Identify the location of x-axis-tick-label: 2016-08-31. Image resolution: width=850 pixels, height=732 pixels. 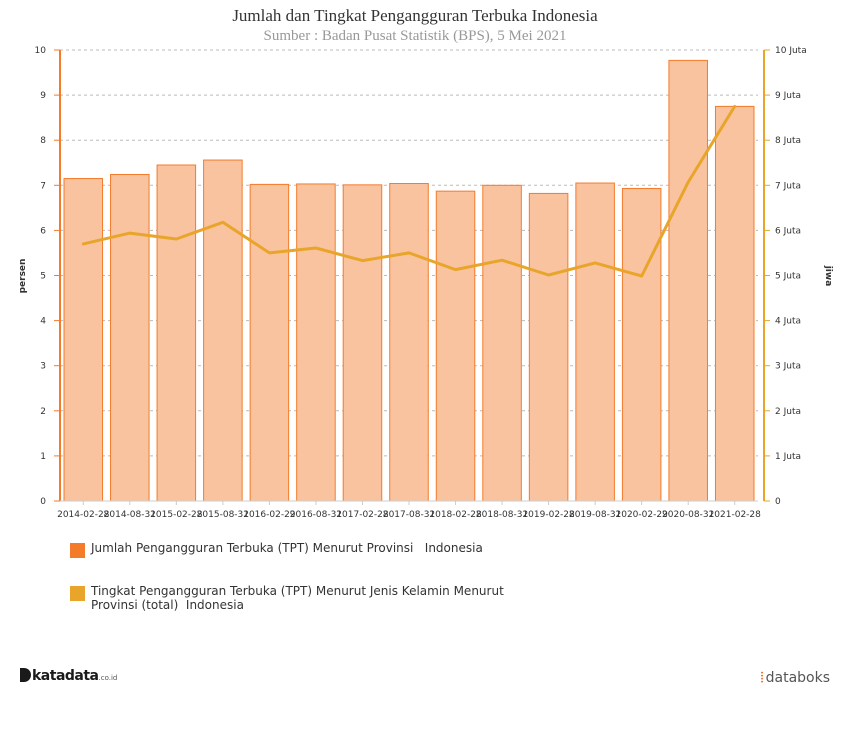
(316, 515).